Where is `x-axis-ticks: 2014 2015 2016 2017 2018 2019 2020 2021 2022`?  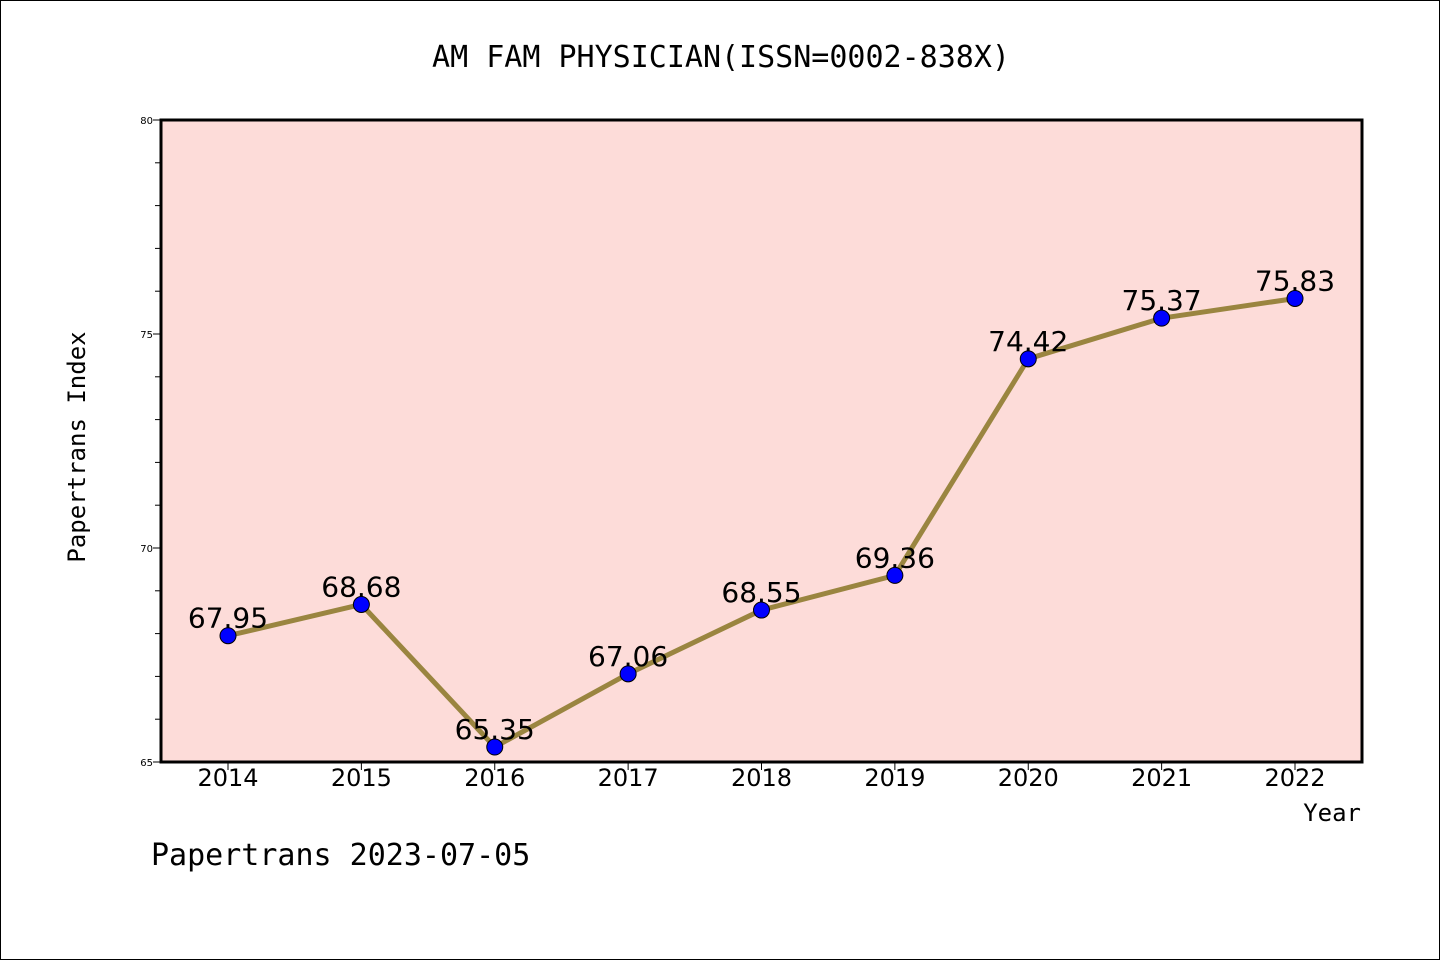
x-axis-ticks: 2014 2015 2016 2017 2018 2019 2020 2021 2022 is located at coordinates (761, 777).